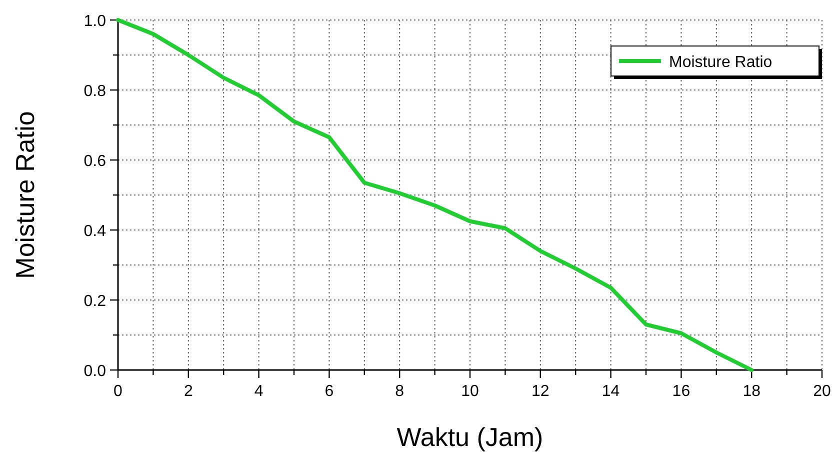 Image resolution: width=838 pixels, height=454 pixels. I want to click on x-tick-label: 6, so click(329, 391).